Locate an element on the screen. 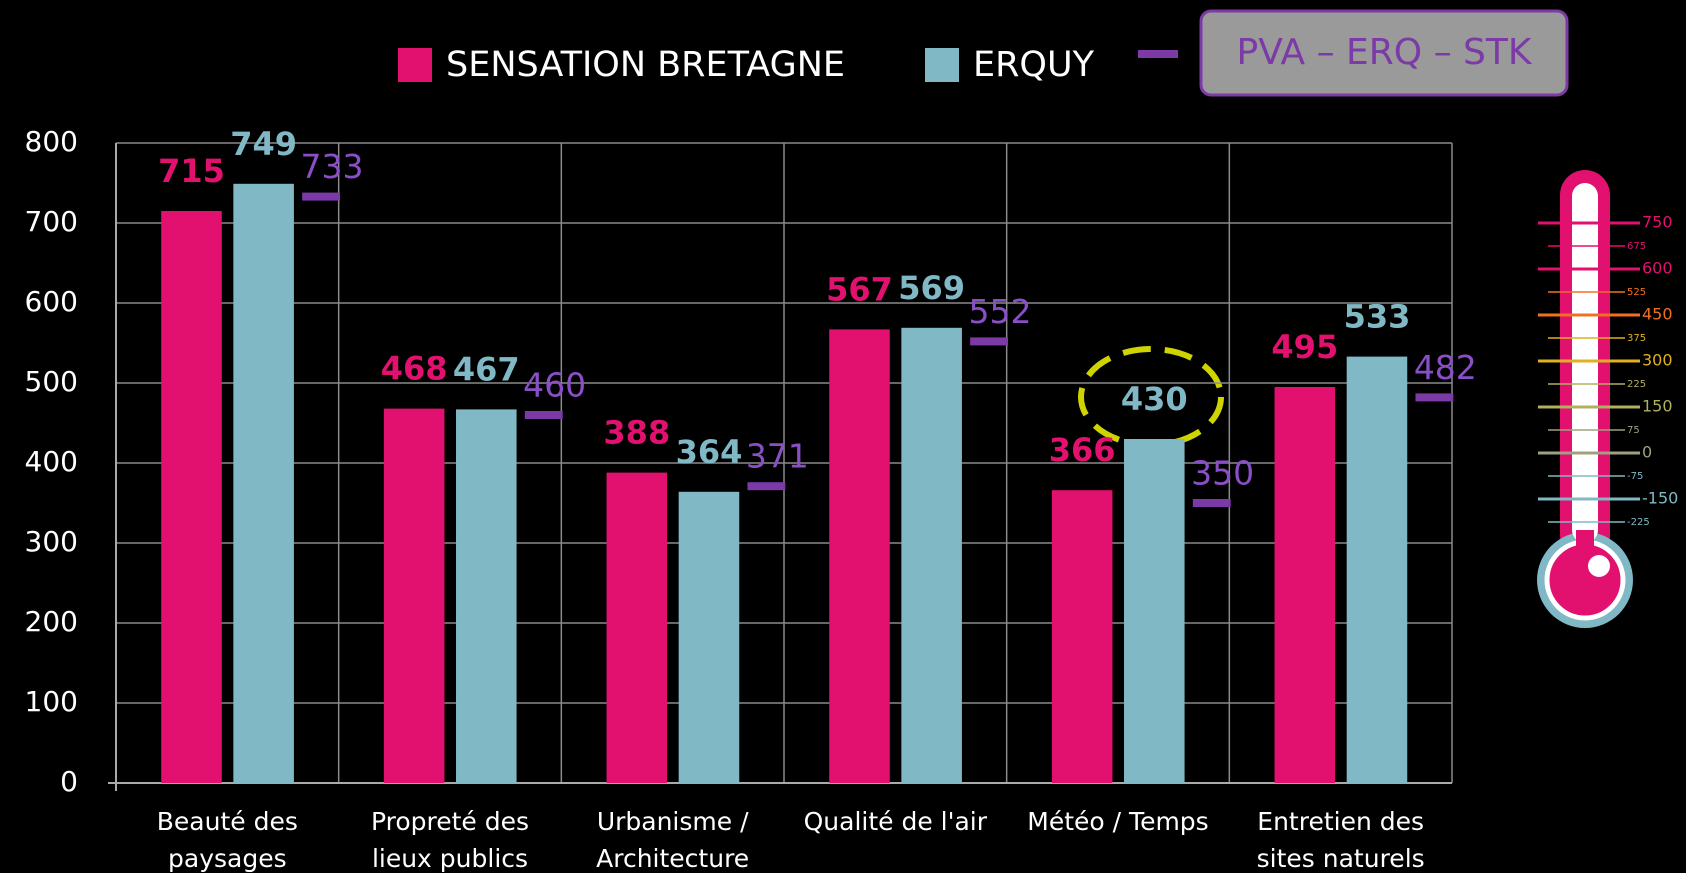 The height and width of the screenshot is (873, 1686). thermo-label: 0 is located at coordinates (1647, 452).